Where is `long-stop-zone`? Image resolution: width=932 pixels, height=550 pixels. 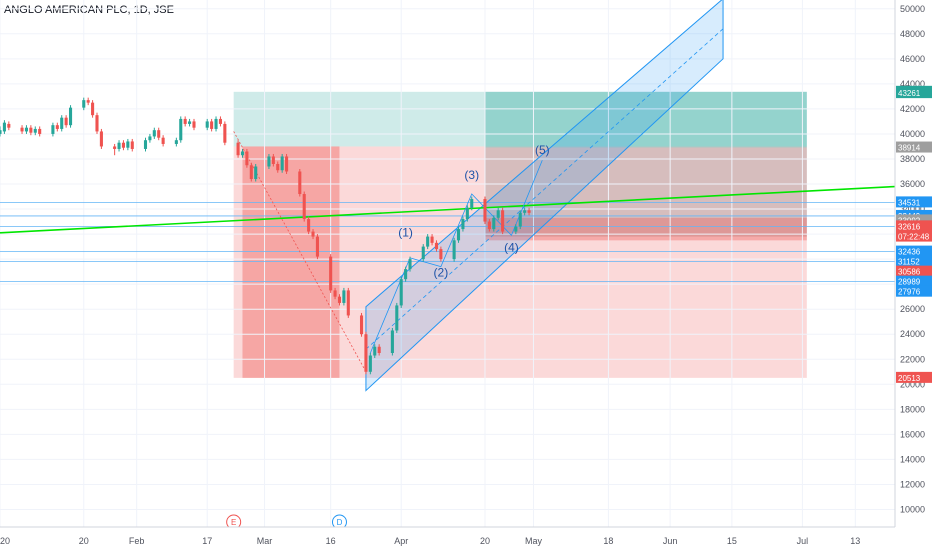 long-stop-zone is located at coordinates (645, 229).